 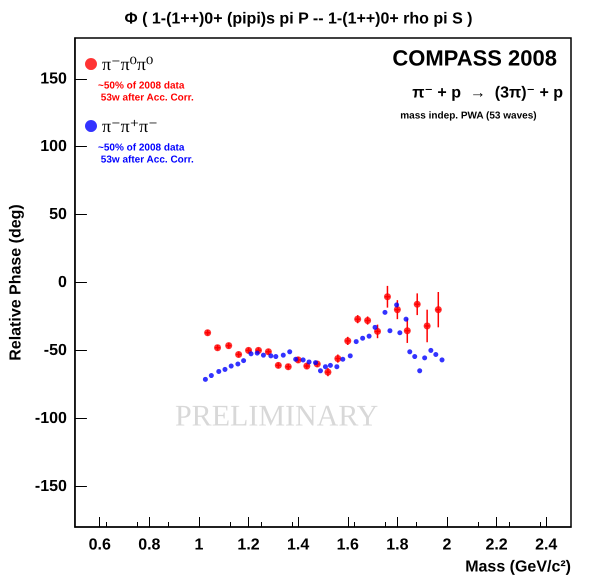 I want to click on x-tick-label: 2, so click(x=447, y=545).